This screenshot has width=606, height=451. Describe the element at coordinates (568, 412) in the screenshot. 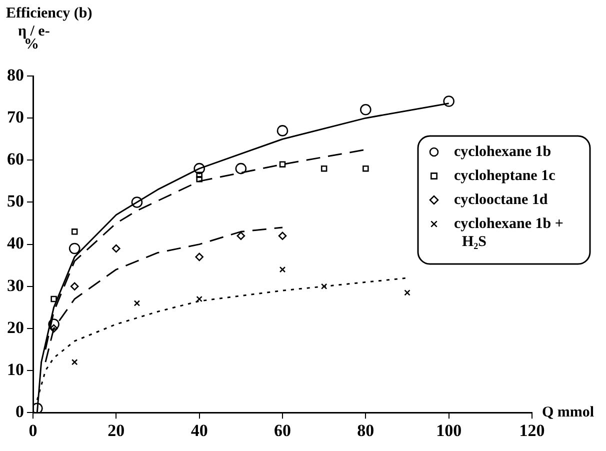

I see `x-axis-title: Q mmol` at that location.